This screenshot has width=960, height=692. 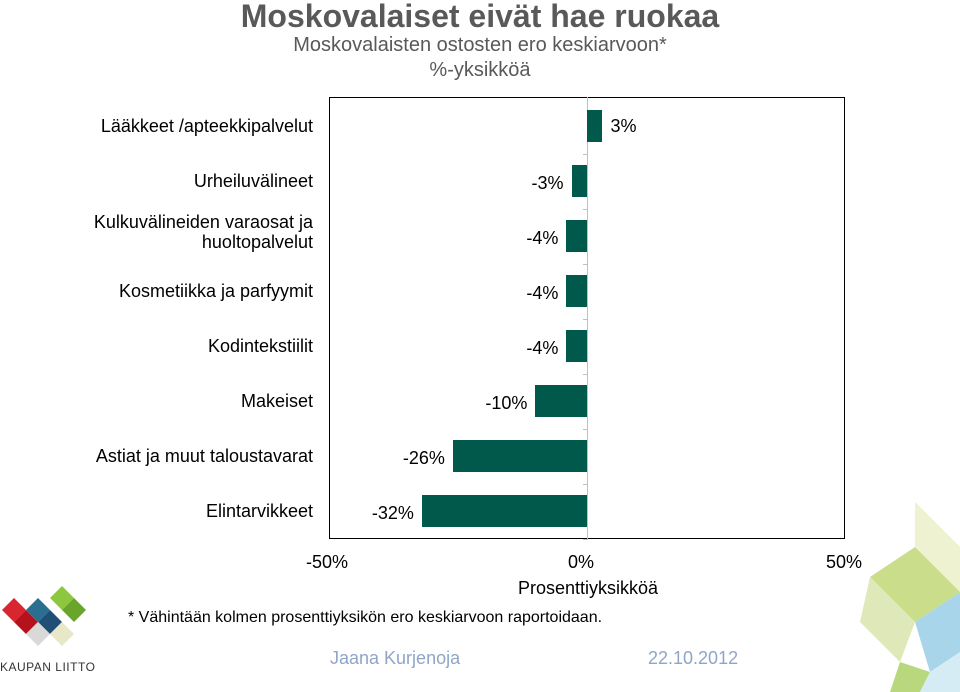 What do you see at coordinates (395, 658) in the screenshot?
I see `footer-author: Jaana Kurjenoja` at bounding box center [395, 658].